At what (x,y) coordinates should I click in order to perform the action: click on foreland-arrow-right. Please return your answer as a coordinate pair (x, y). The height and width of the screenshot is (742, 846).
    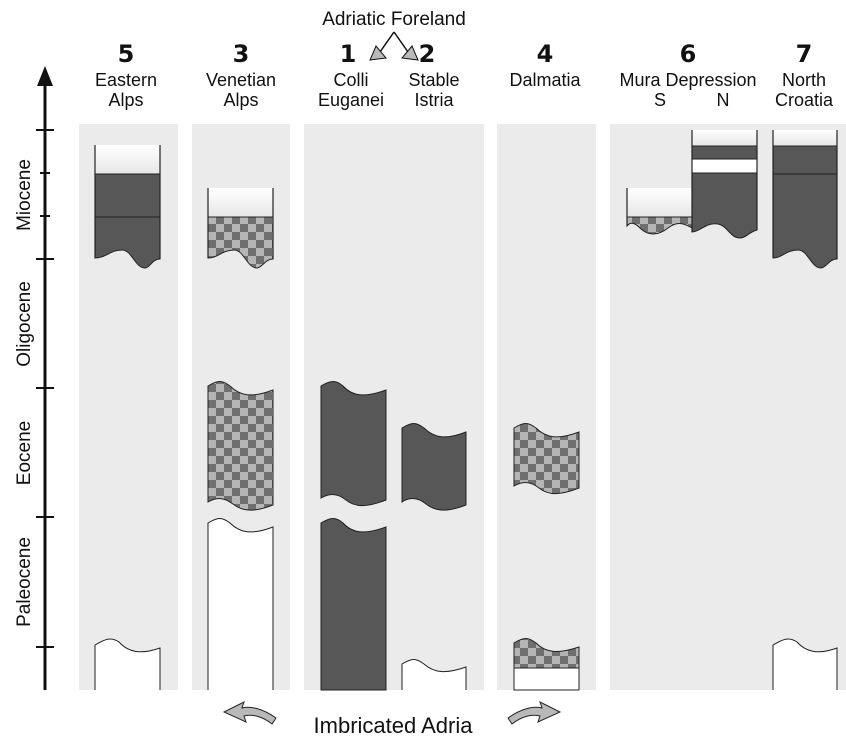
    Looking at the image, I should click on (410, 53).